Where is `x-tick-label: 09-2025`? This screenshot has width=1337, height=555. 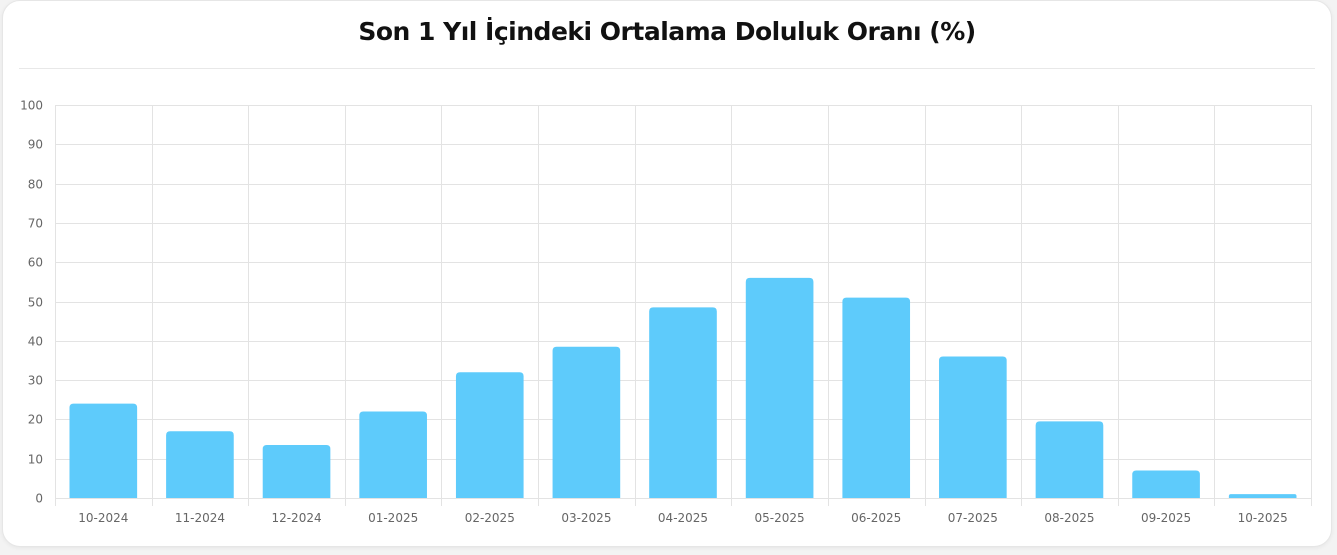
x-tick-label: 09-2025 is located at coordinates (1166, 518).